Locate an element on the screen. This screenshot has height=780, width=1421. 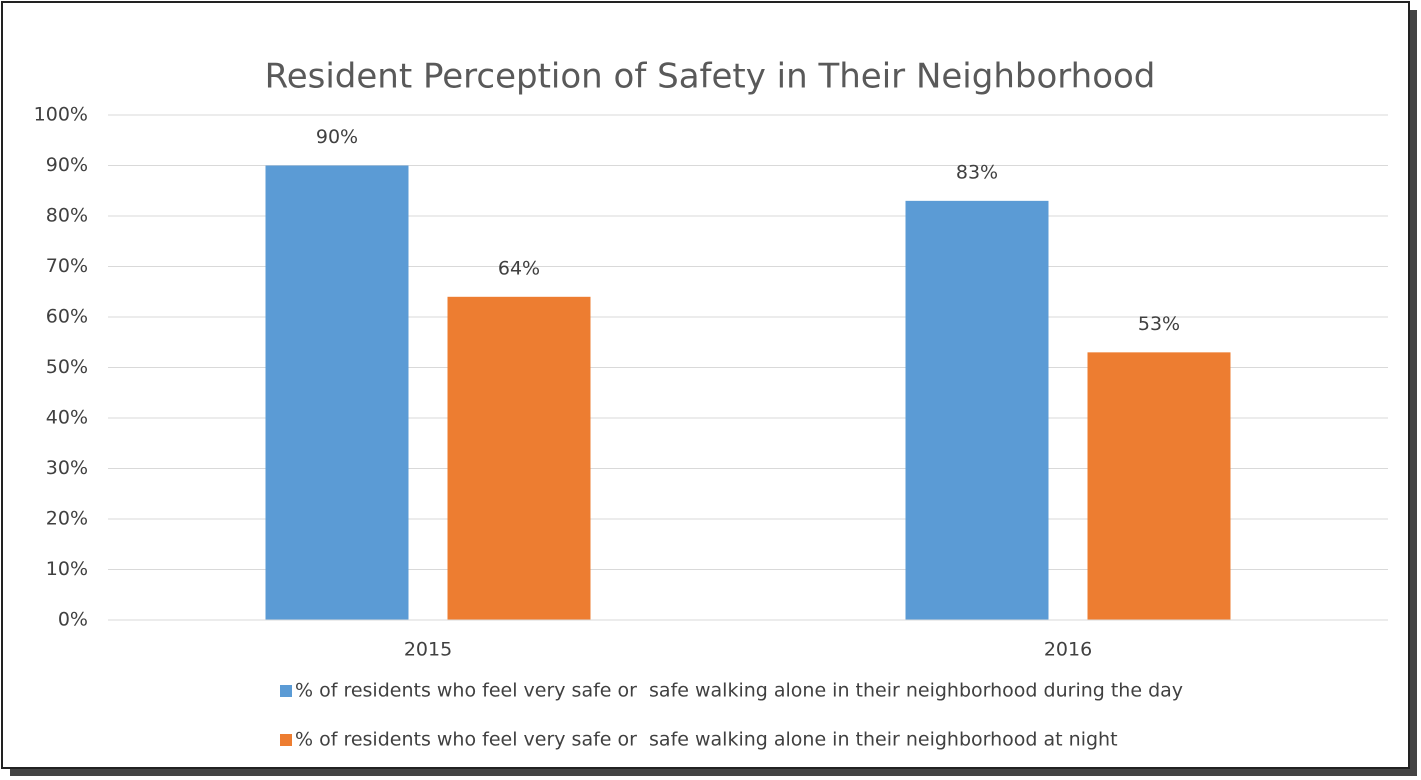
y-tick-label: 20% is located at coordinates (67, 519).